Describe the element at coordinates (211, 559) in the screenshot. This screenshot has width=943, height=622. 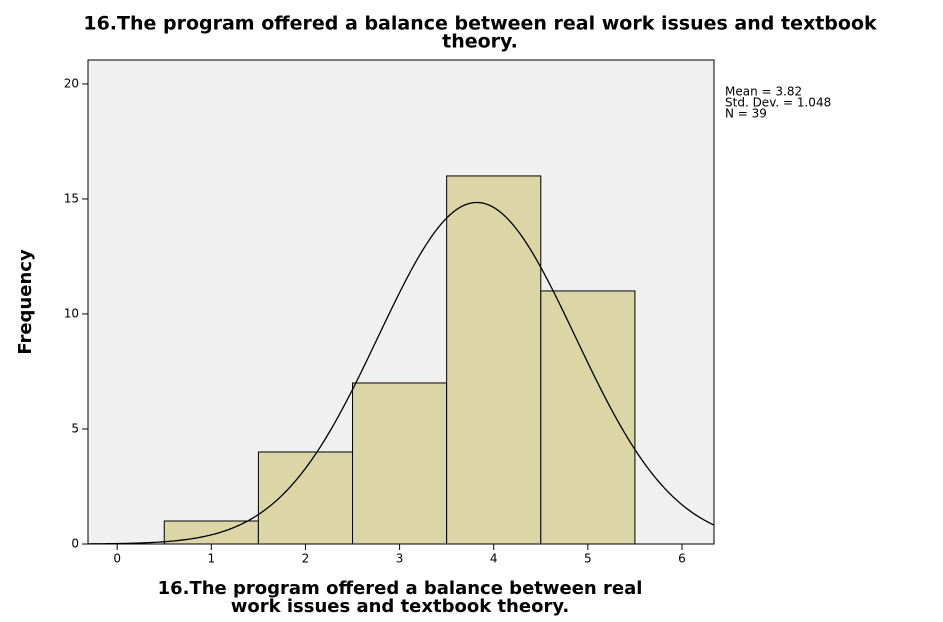
I see `x-tick-label: 1` at that location.